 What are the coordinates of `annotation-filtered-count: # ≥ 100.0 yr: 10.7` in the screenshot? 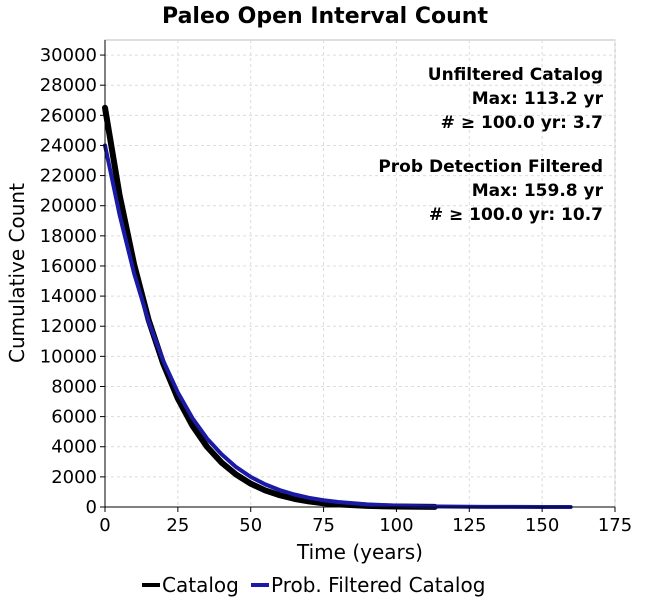 It's located at (516, 215).